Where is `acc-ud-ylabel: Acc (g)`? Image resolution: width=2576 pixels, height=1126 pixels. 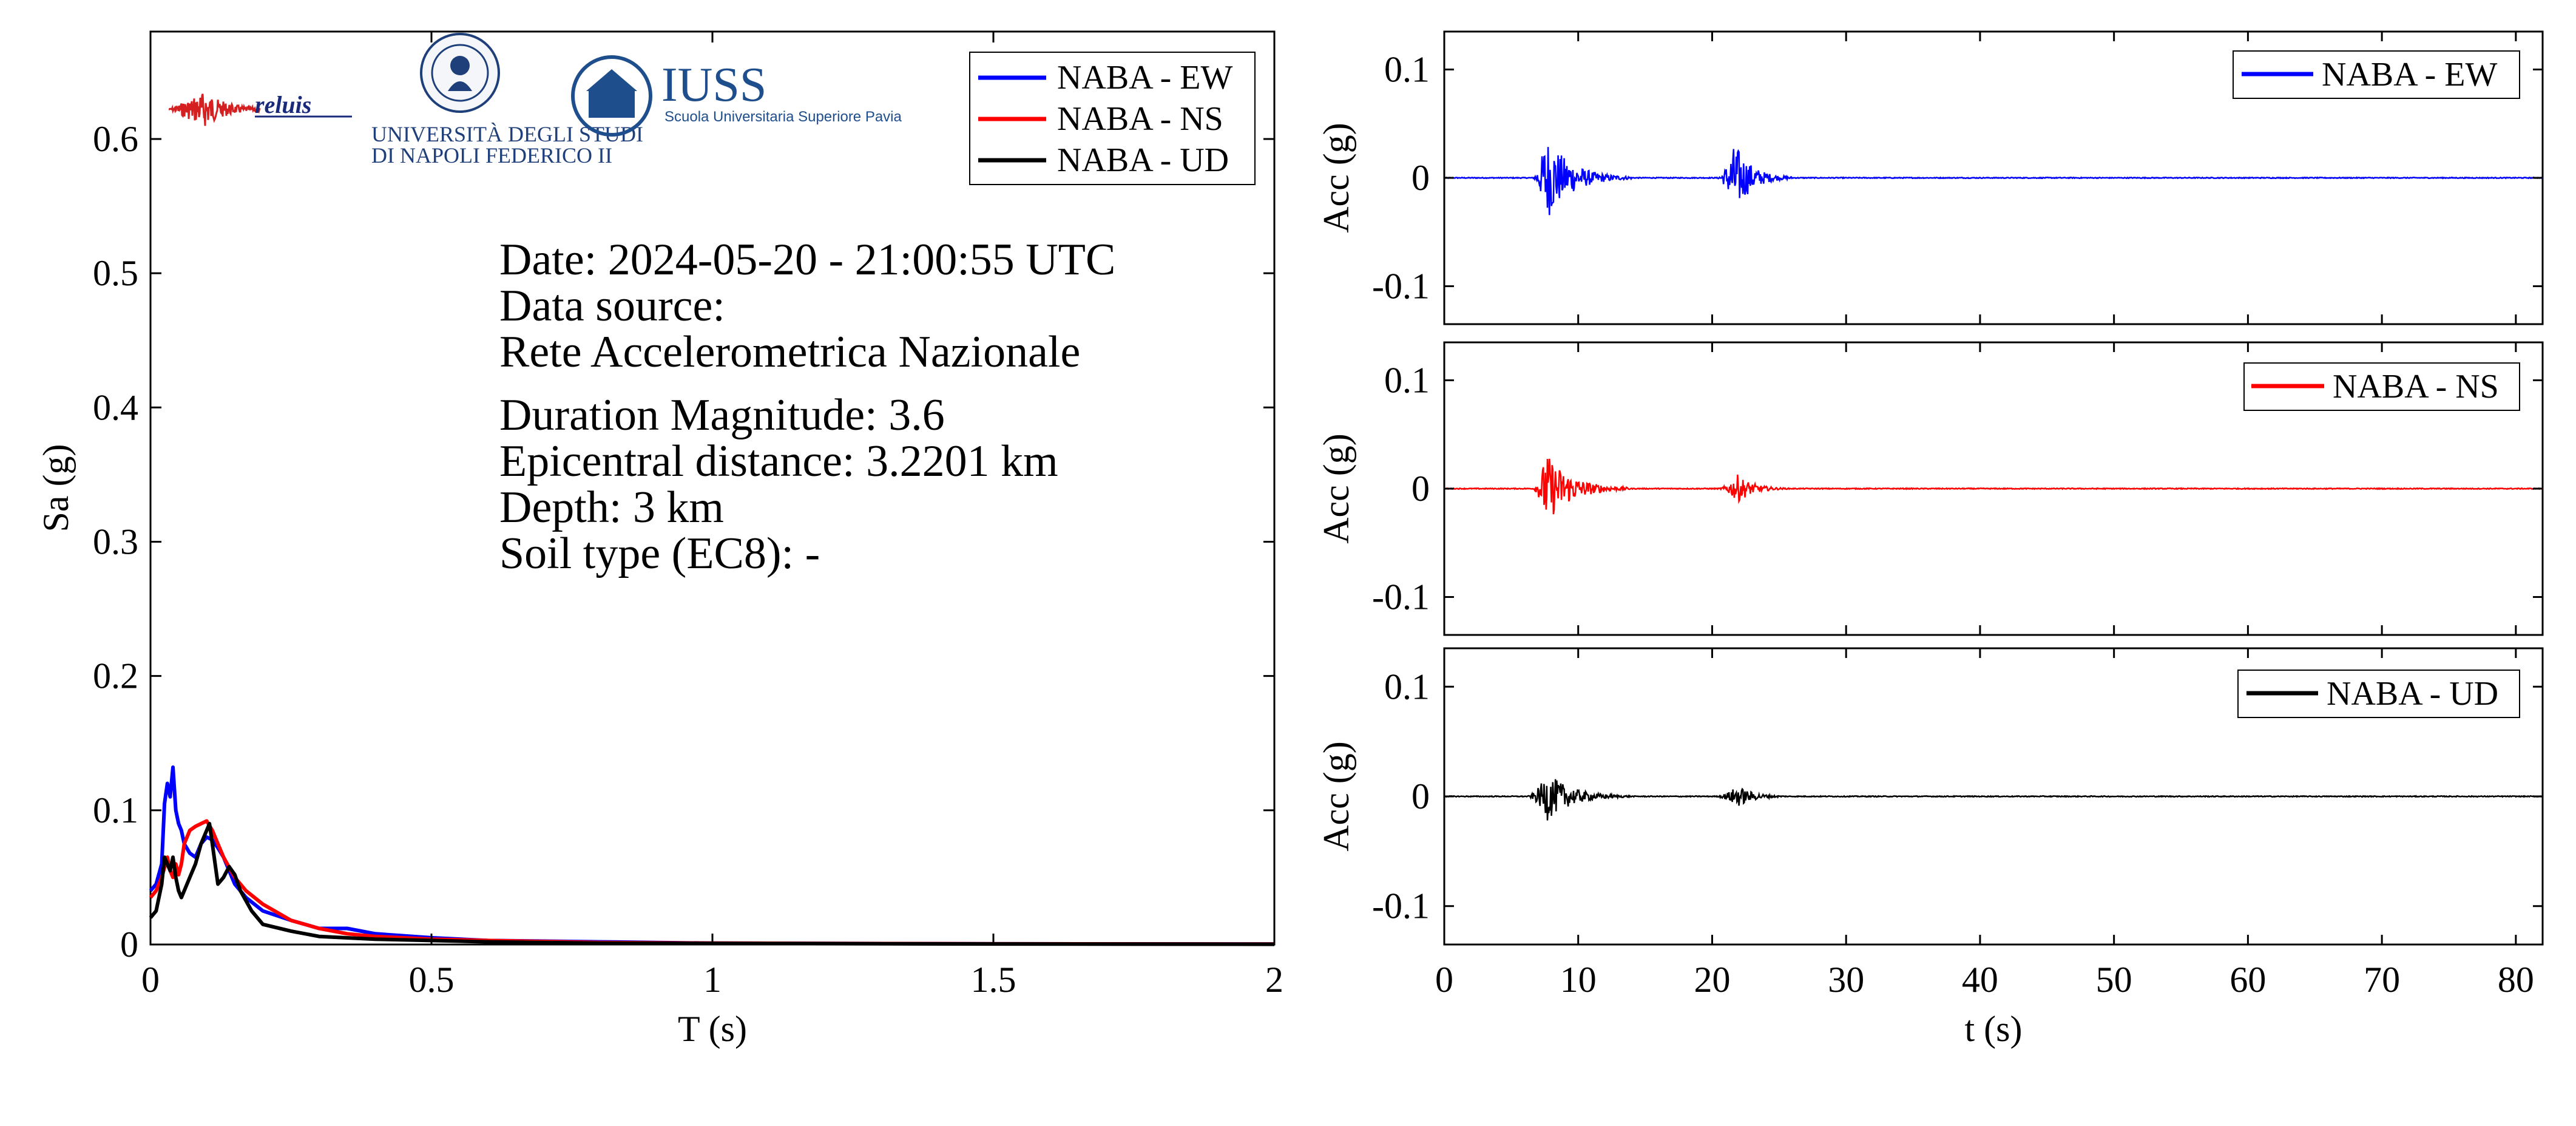
acc-ud-ylabel: Acc (g) is located at coordinates (1336, 796).